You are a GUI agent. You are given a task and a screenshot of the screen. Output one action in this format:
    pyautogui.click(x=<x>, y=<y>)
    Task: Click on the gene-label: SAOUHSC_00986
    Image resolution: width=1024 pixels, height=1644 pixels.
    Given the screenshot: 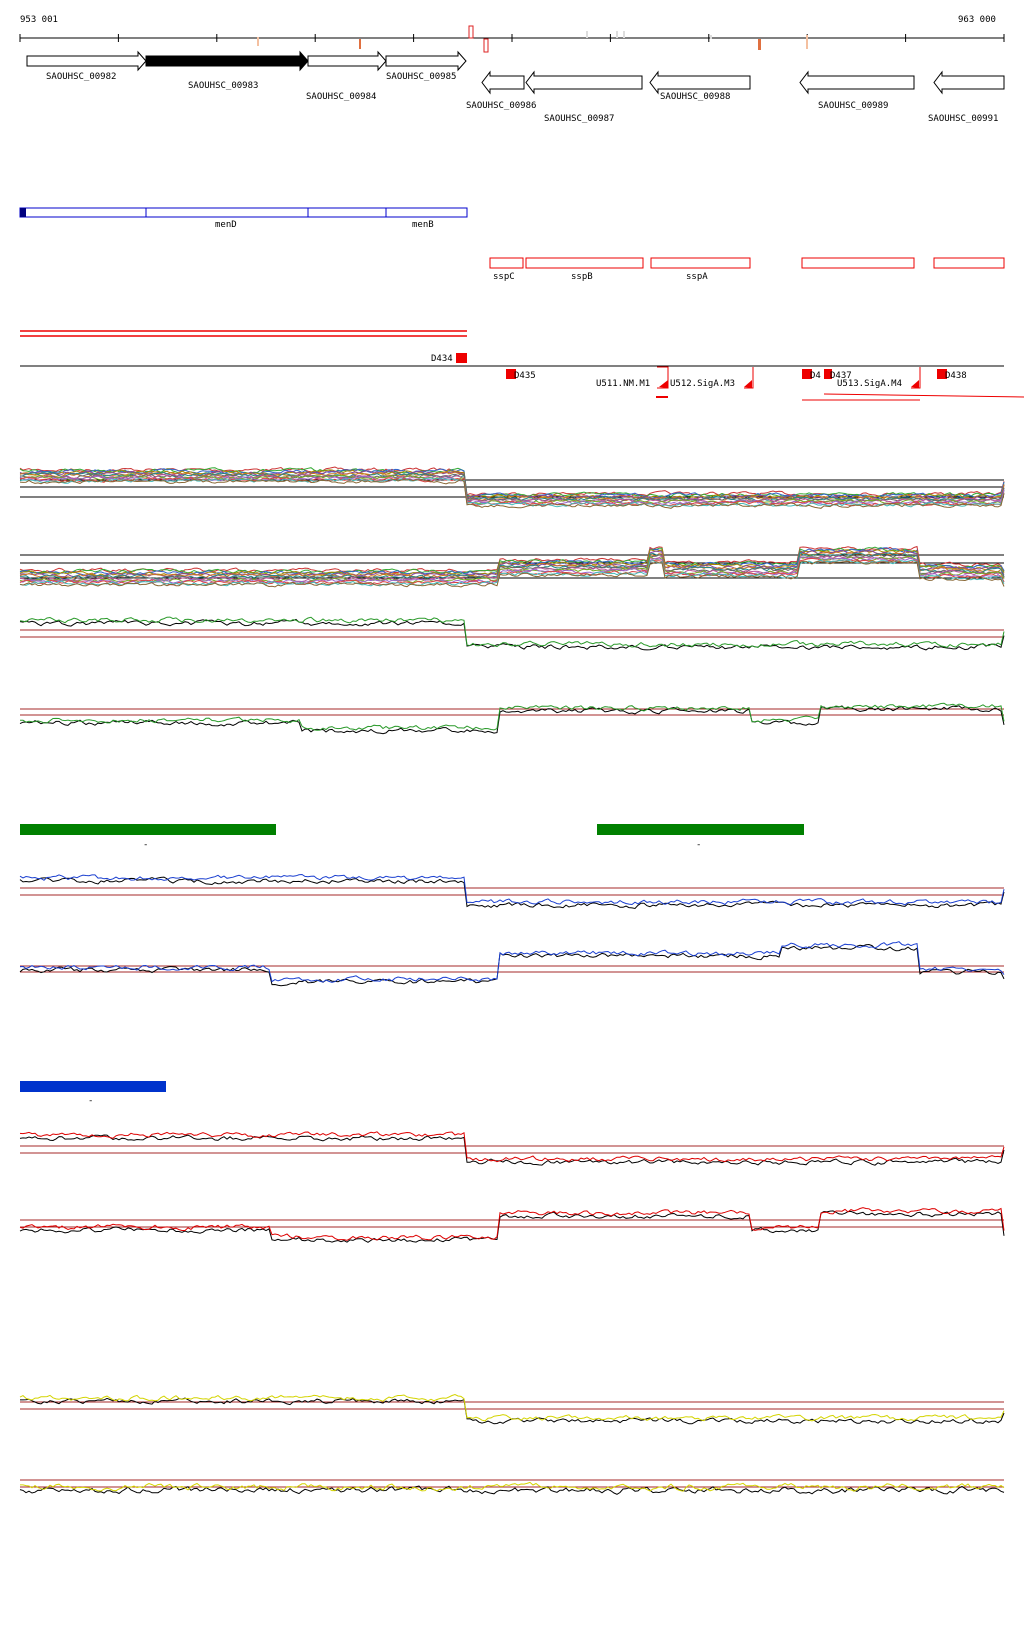 What is the action you would take?
    pyautogui.click(x=501, y=106)
    